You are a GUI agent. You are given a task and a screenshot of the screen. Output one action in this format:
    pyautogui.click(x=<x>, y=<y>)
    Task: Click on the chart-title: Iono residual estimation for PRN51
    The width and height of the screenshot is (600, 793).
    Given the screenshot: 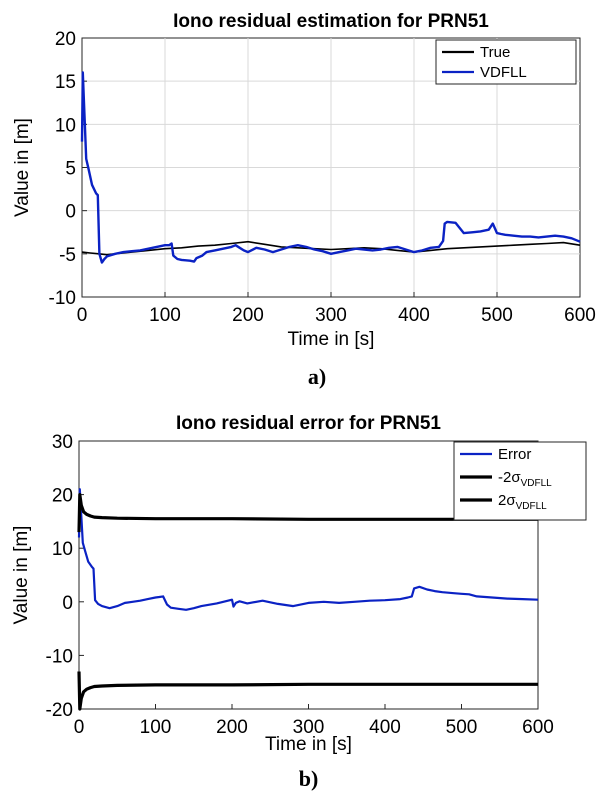 What is the action you would take?
    pyautogui.click(x=331, y=21)
    